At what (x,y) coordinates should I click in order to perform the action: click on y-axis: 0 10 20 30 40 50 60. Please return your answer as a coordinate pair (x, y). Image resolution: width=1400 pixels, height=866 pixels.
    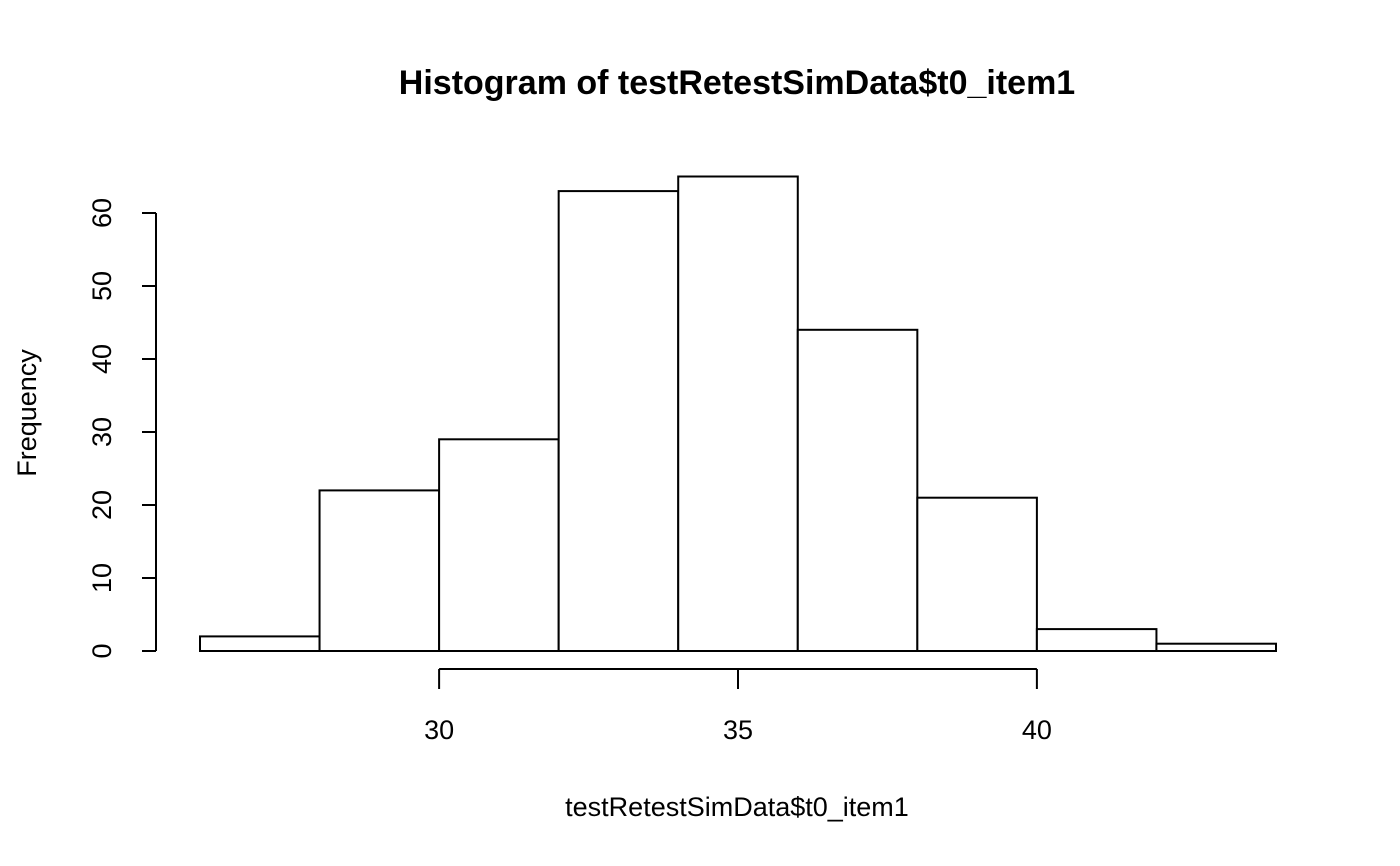
    Looking at the image, I should click on (122, 428).